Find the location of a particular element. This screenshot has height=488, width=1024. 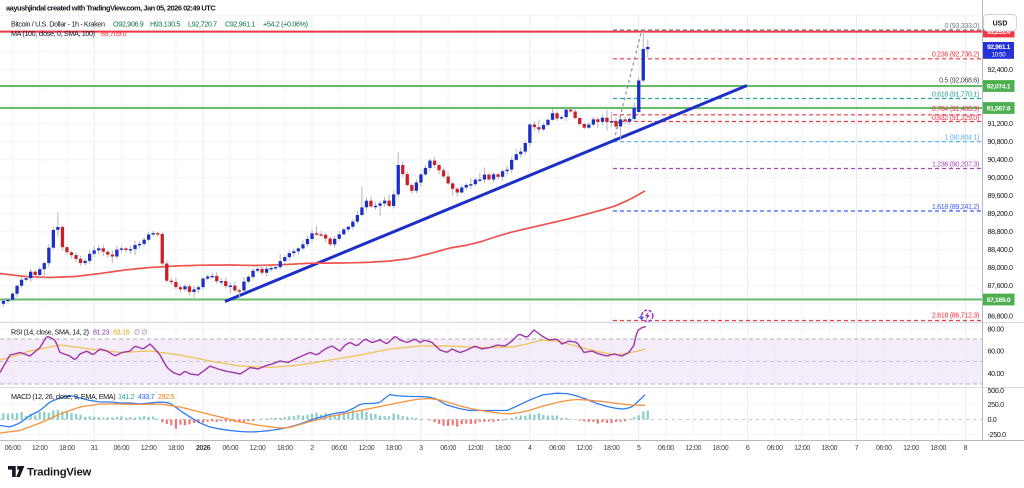

svg-text: 31 is located at coordinates (95, 448).